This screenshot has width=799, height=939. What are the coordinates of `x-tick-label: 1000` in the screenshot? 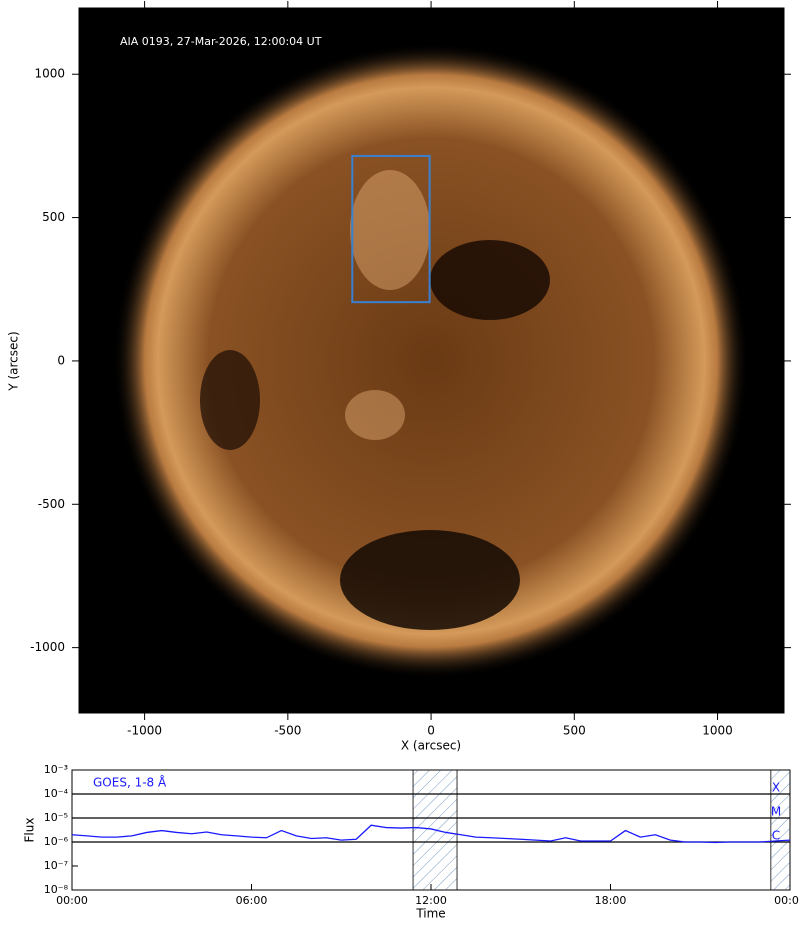 It's located at (717, 731).